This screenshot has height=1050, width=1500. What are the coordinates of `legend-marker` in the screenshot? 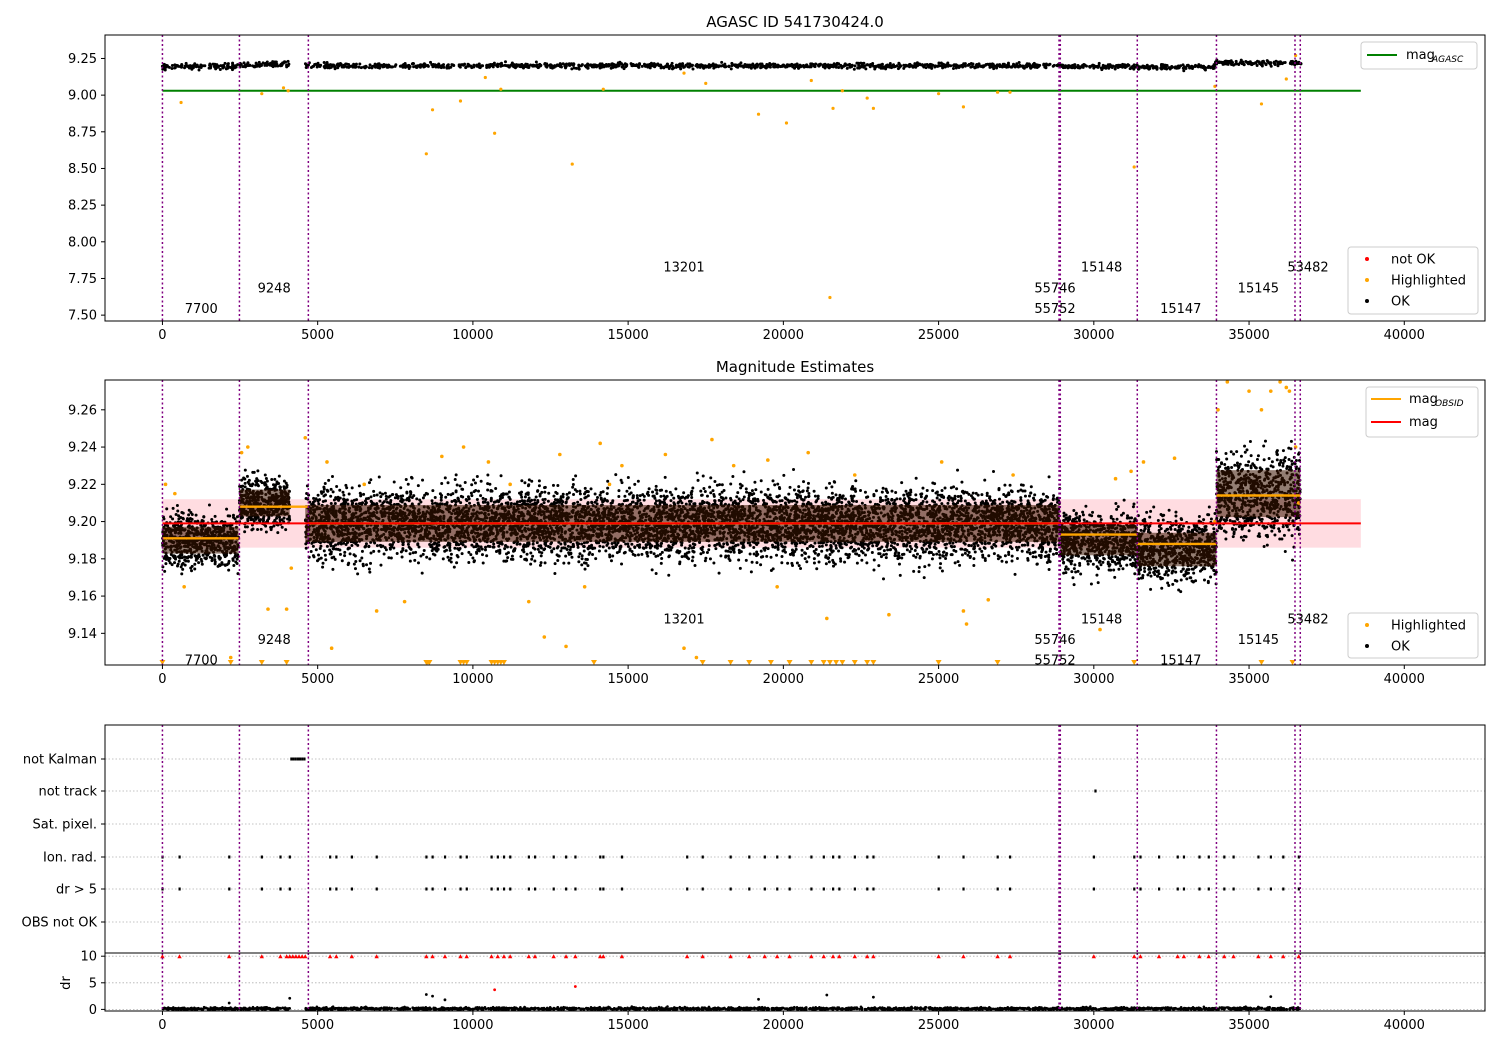 It's located at (1367, 301).